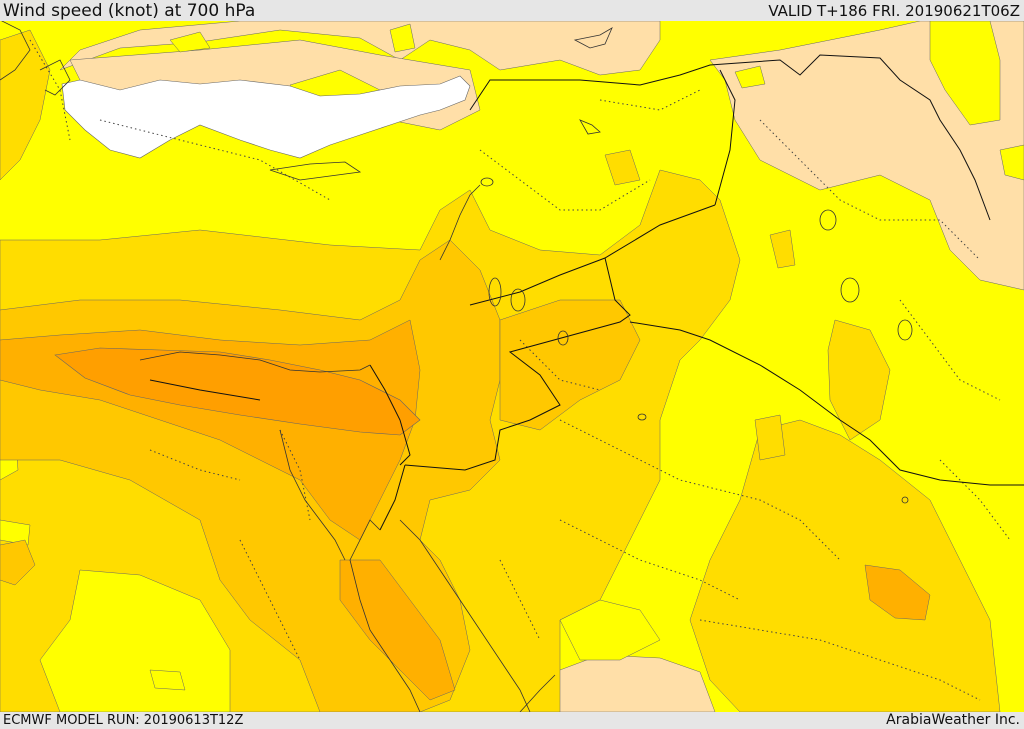 The height and width of the screenshot is (729, 1024). What do you see at coordinates (237, 391) in the screenshot?
I see `dark-orange-core` at bounding box center [237, 391].